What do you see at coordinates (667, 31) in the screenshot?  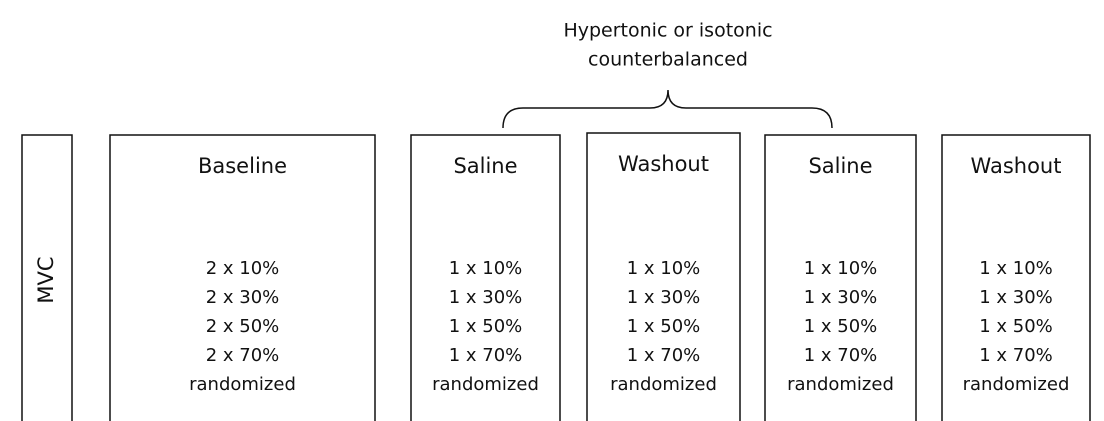 I see `bracket-label: Hypertonic or isotonic` at bounding box center [667, 31].